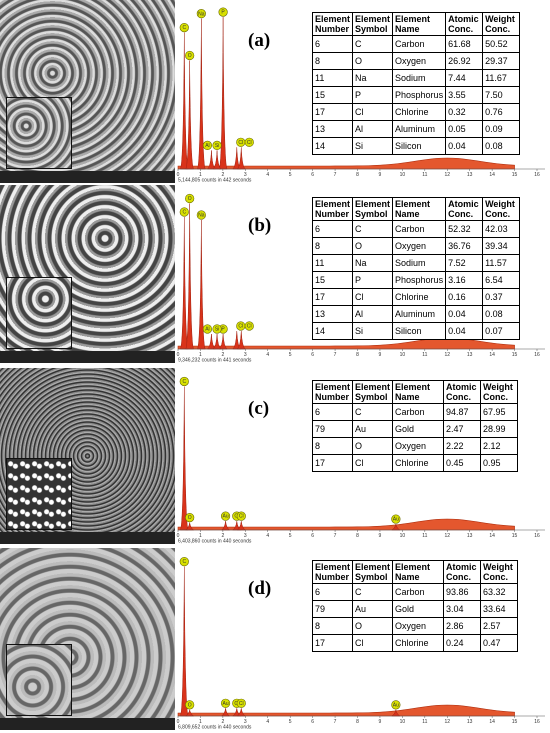  What do you see at coordinates (499, 609) in the screenshot?
I see `table-cell: 33.64` at bounding box center [499, 609].